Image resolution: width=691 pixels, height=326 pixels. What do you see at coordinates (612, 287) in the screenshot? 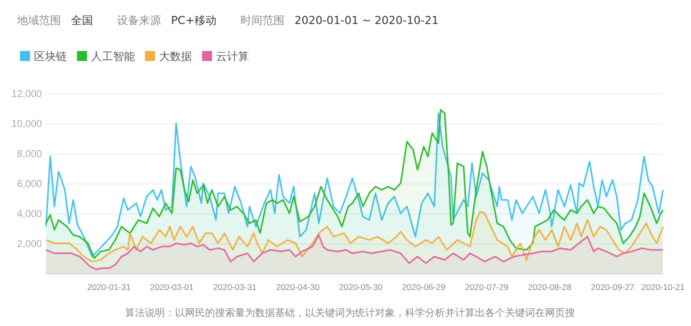
I see `x-tick-label: 2020-09-27` at bounding box center [612, 287].